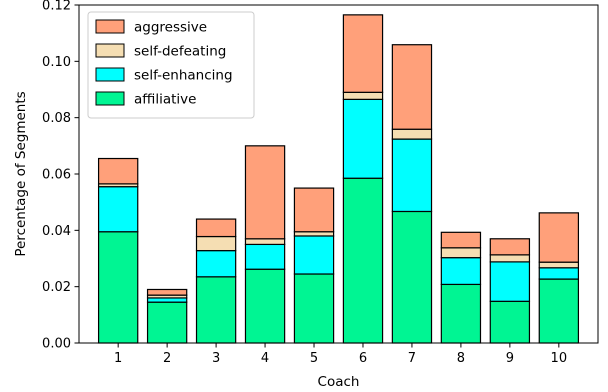 The width and height of the screenshot is (608, 392). What do you see at coordinates (110, 50) in the screenshot?
I see `legend-swatch-self-defeating` at bounding box center [110, 50].